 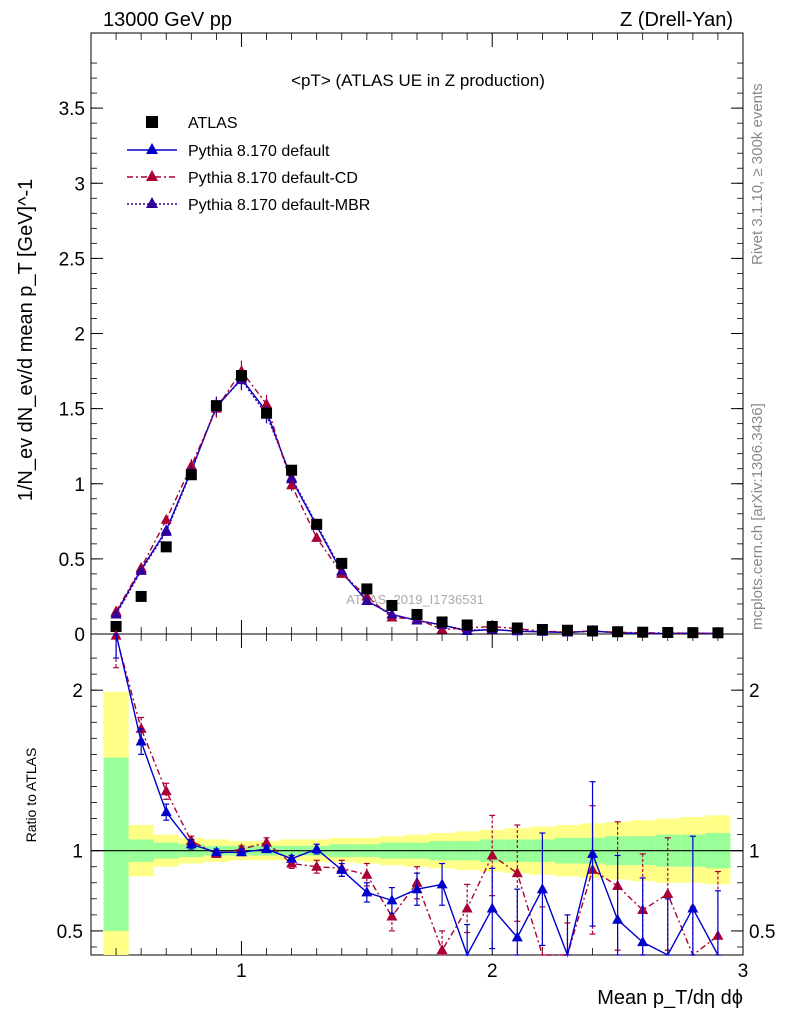 I want to click on main-ytick-label-6: 3, so click(x=79, y=184).